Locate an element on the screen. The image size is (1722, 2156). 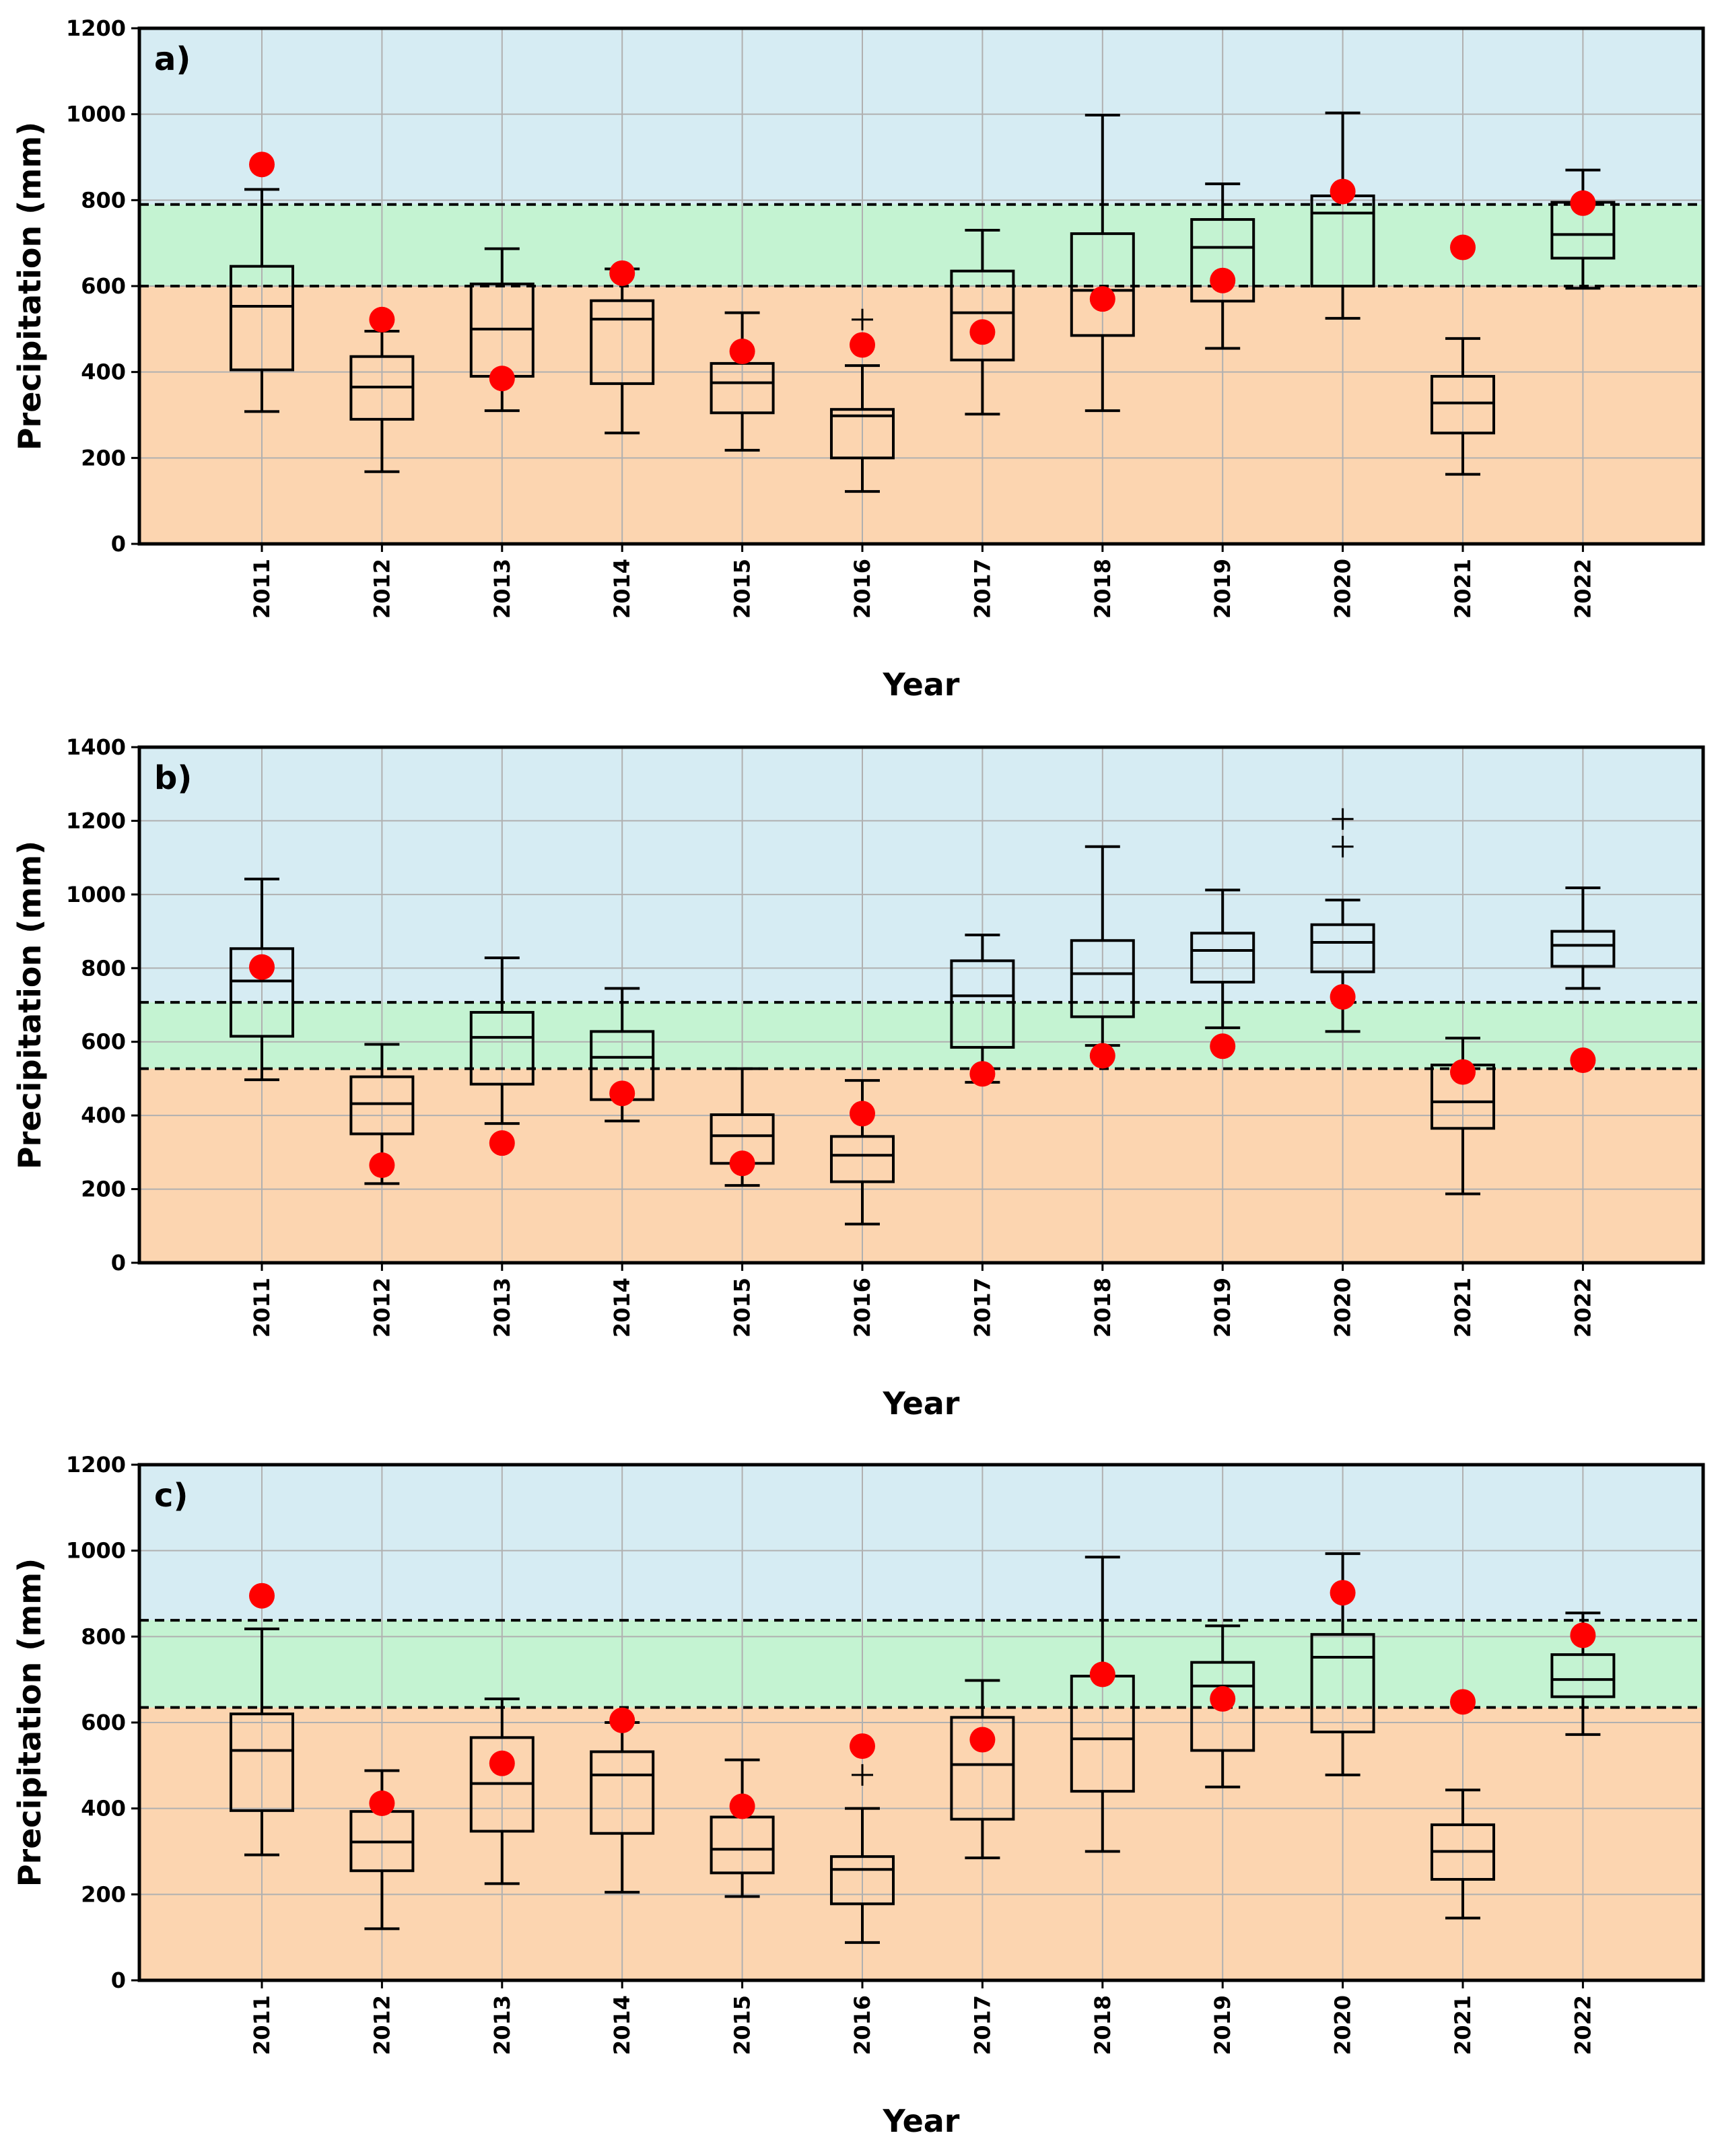
y-tick-label: 600 is located at coordinates (103, 286).